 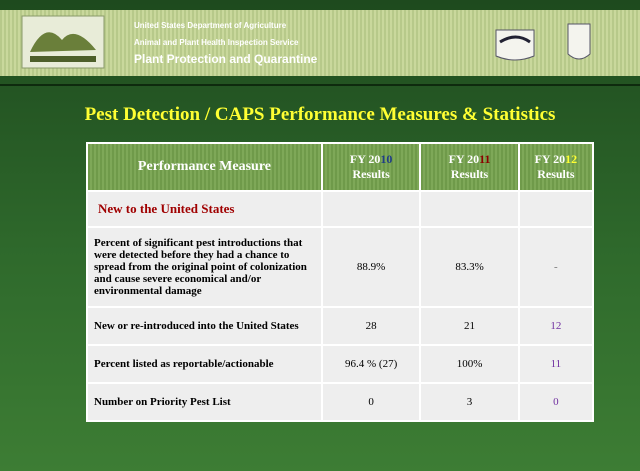 What do you see at coordinates (485, 159) in the screenshot?
I see `fy-year: 11` at bounding box center [485, 159].